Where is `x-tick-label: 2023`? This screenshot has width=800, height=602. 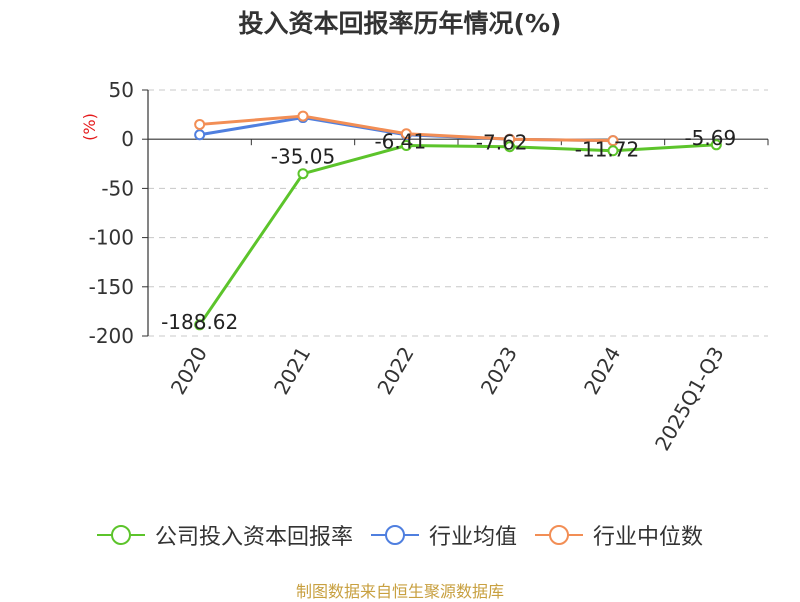 x-tick-label: 2023 is located at coordinates (499, 371).